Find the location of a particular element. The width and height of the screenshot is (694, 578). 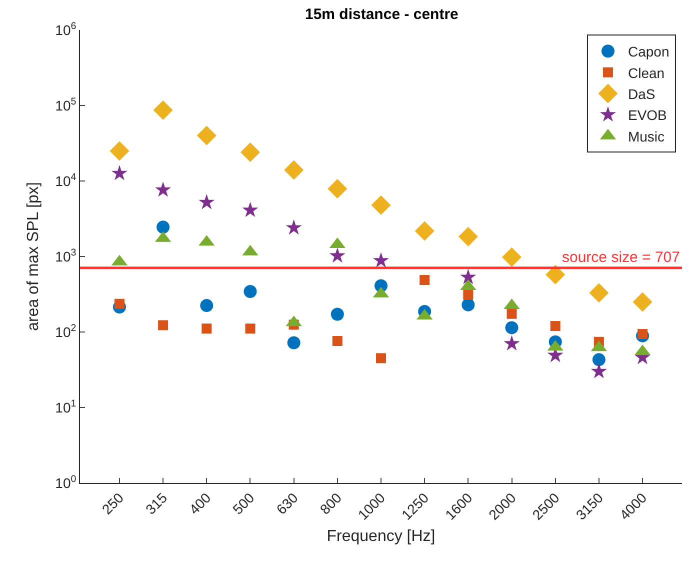

legend-label: EVOB is located at coordinates (647, 115).